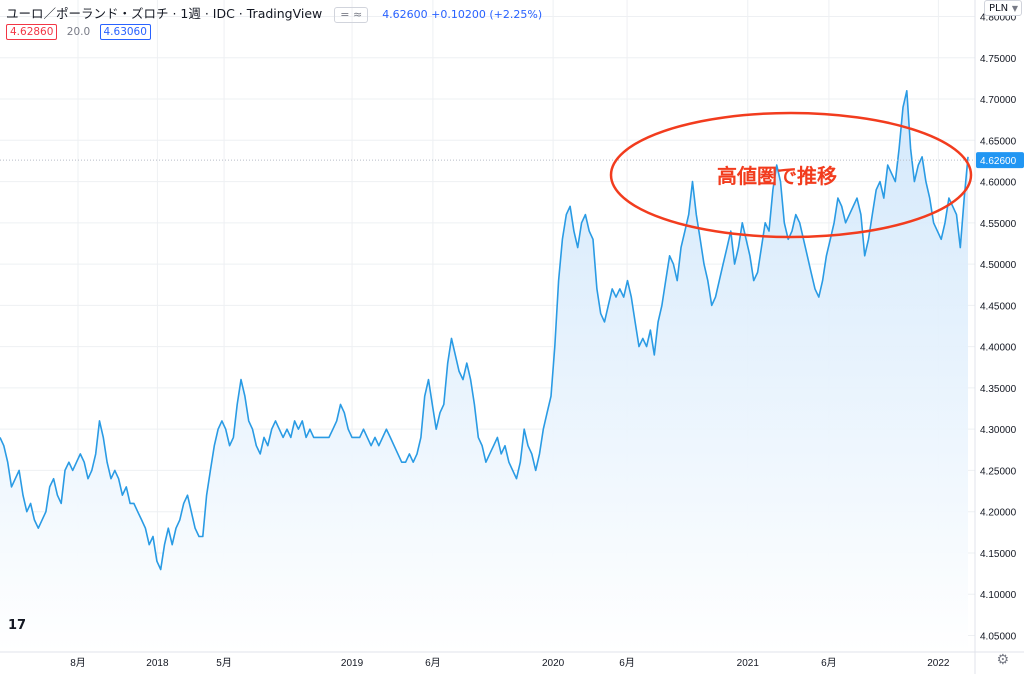  Describe the element at coordinates (1002, 660) in the screenshot. I see `gear-icon: ⚙` at that location.